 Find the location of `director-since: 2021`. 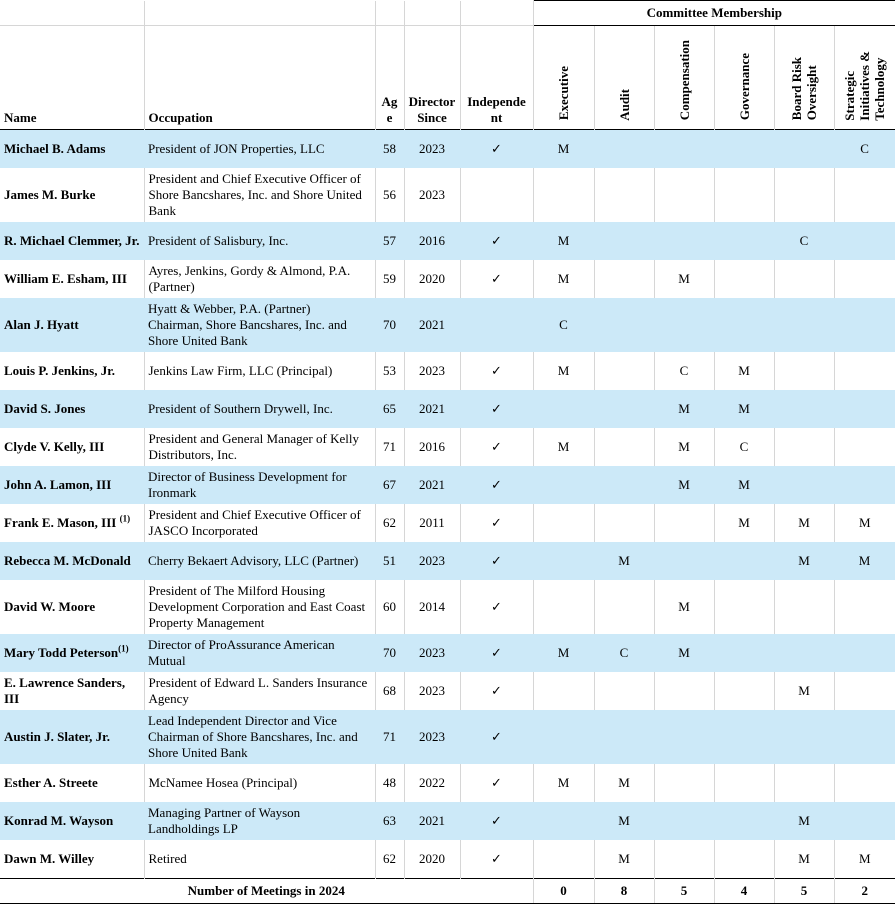

director-since: 2021 is located at coordinates (432, 324).